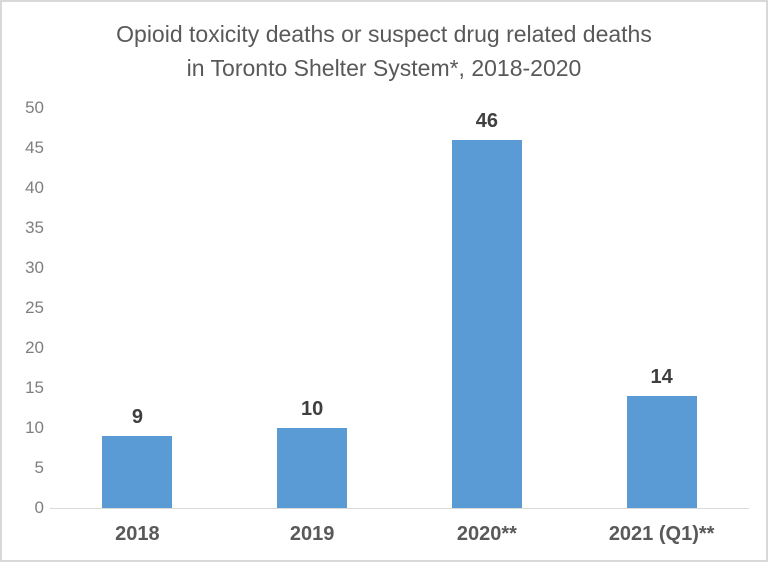 The width and height of the screenshot is (768, 562). I want to click on bar-value-label-2021 (Q1)**: 14, so click(661, 377).